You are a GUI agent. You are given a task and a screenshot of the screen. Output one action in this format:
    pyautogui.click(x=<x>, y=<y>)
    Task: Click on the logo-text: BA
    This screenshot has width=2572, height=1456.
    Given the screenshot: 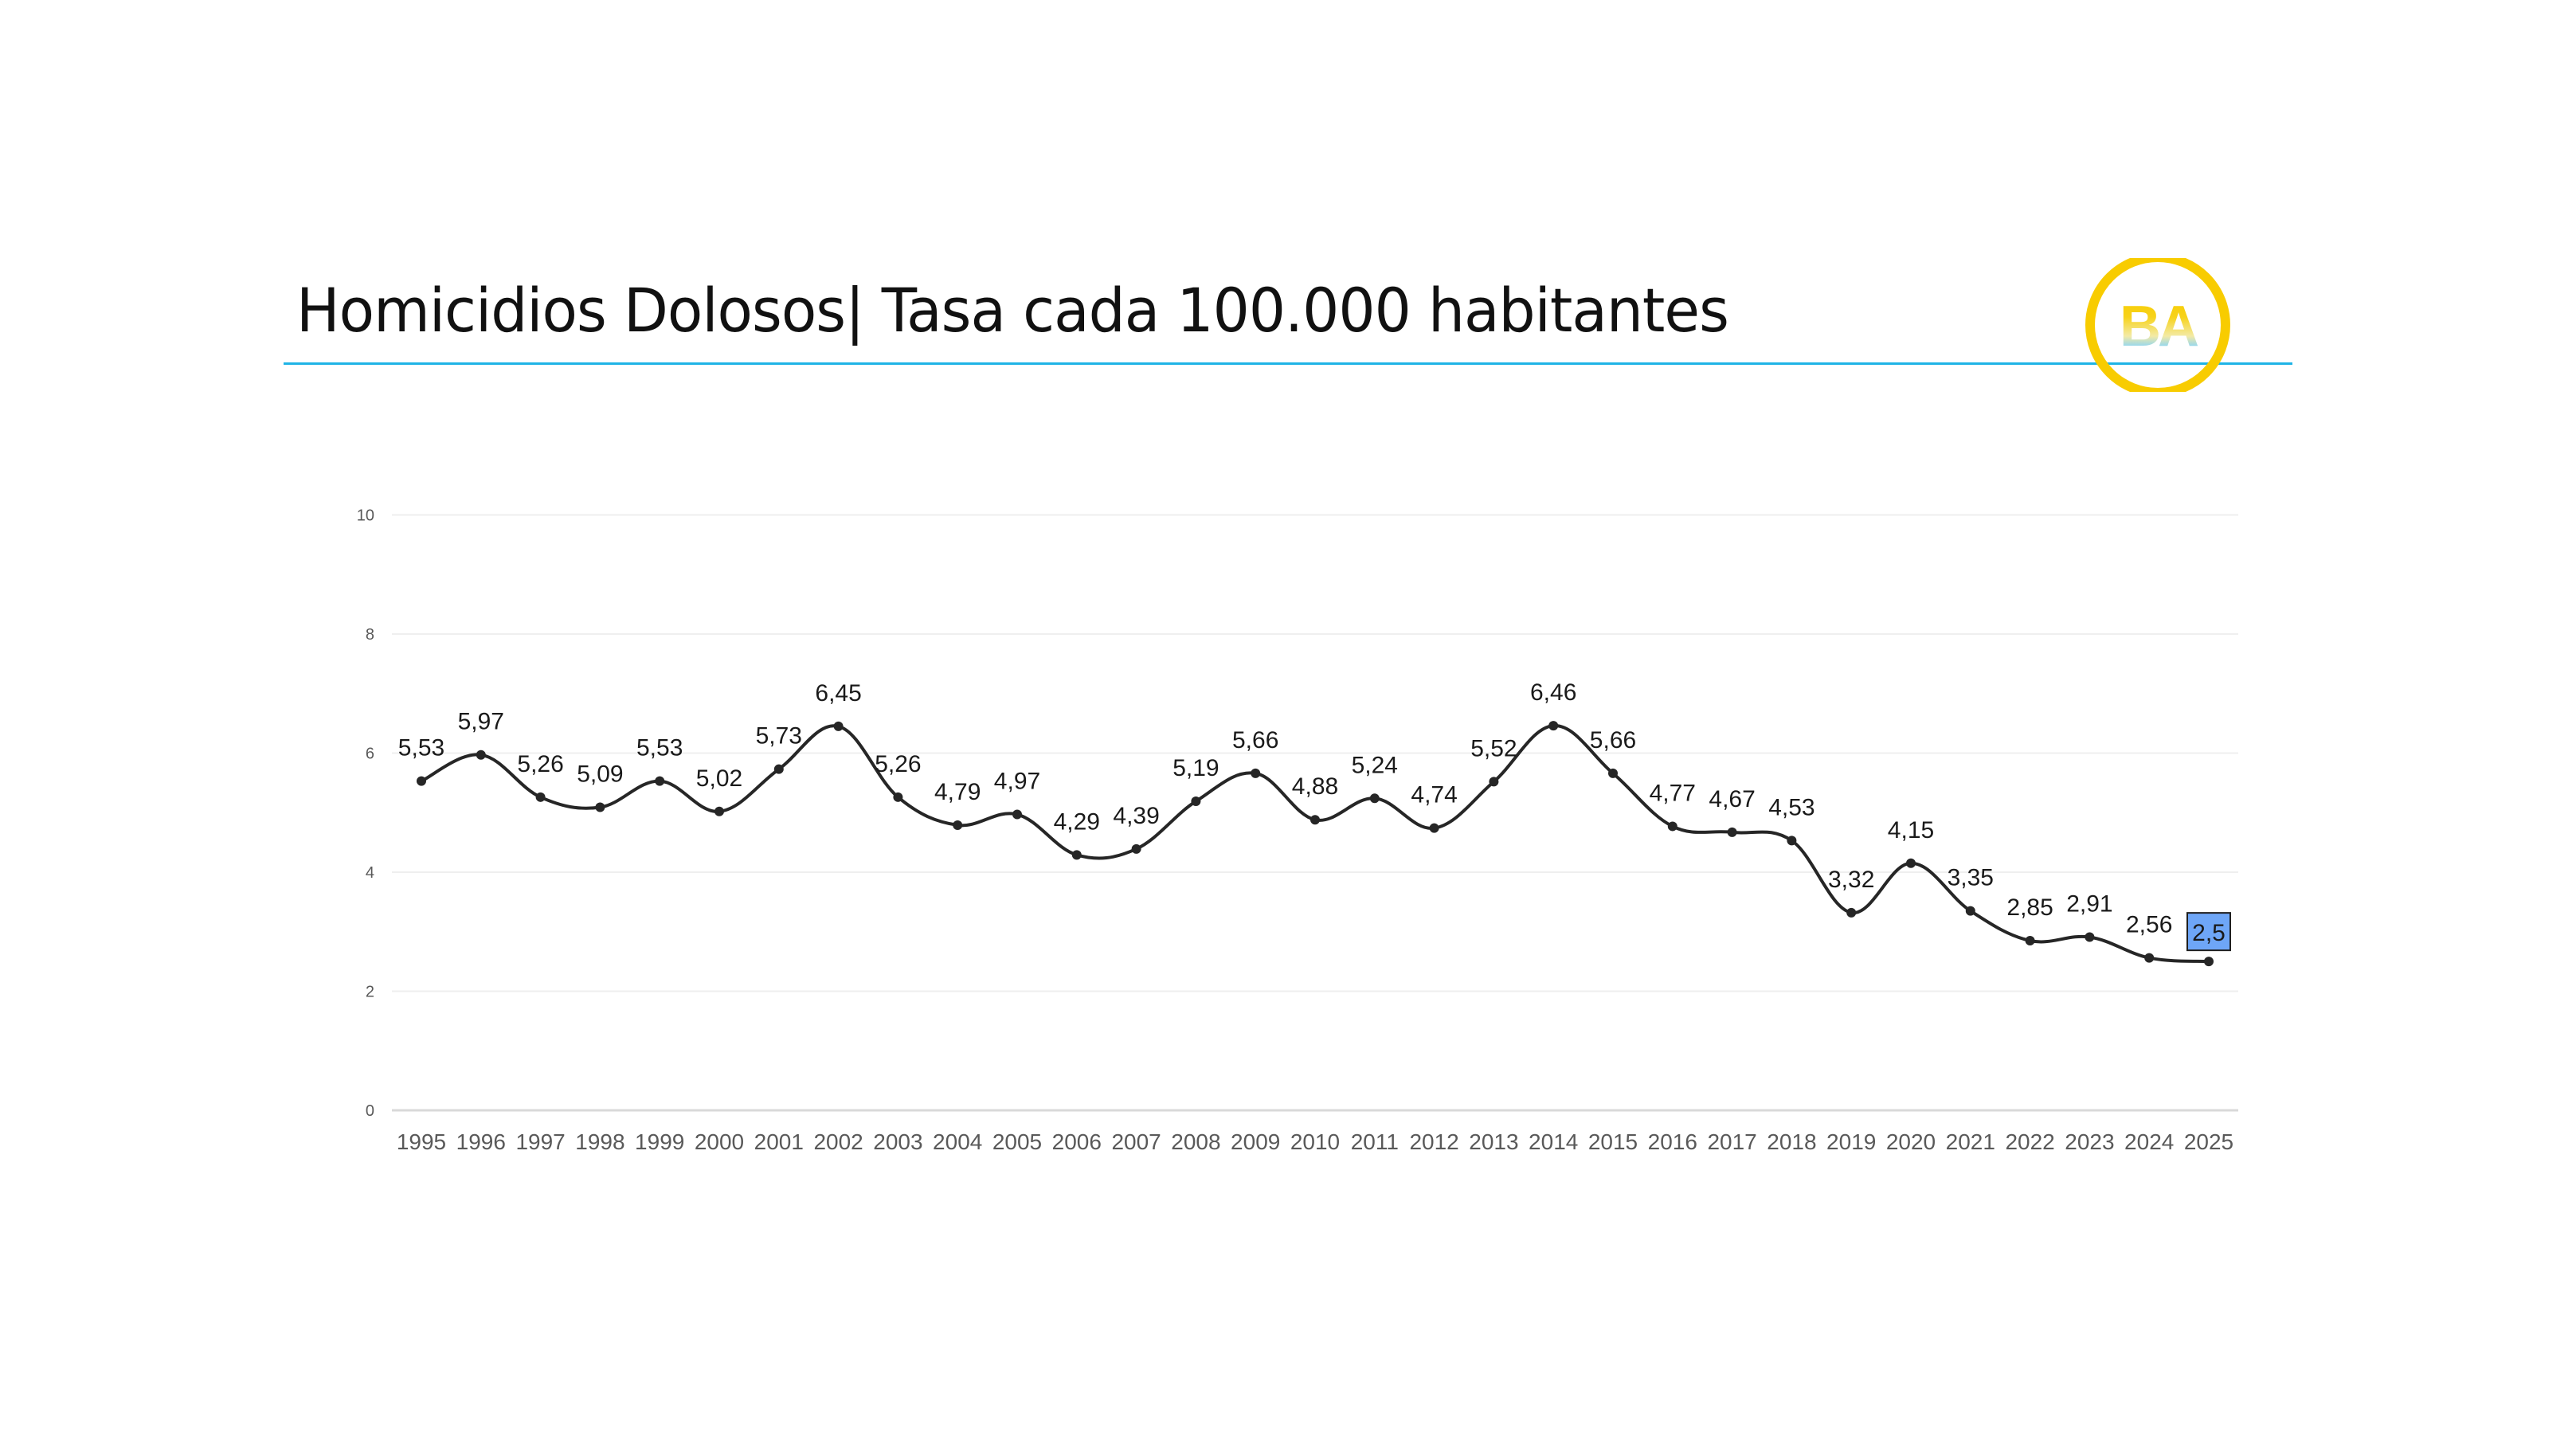 What is the action you would take?
    pyautogui.click(x=2159, y=326)
    